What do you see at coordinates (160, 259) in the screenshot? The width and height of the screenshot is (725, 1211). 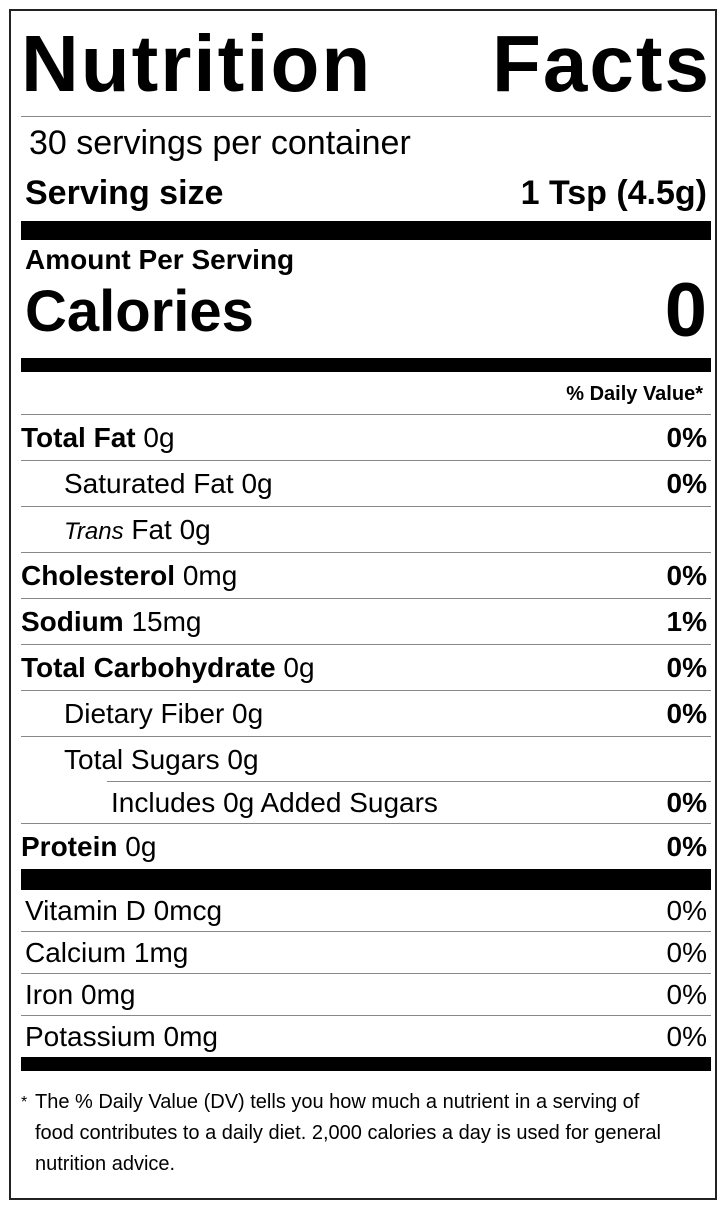 I see `amount-per-serving: Amount Per Serving` at bounding box center [160, 259].